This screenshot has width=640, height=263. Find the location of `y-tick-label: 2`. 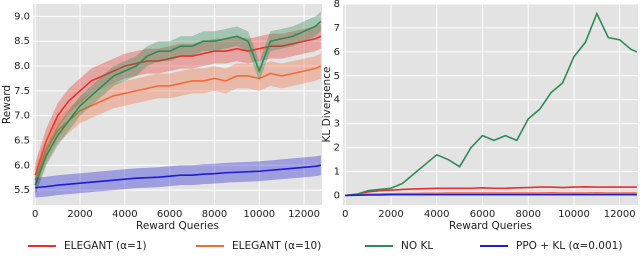

y-tick-label: 2 is located at coordinates (337, 148).